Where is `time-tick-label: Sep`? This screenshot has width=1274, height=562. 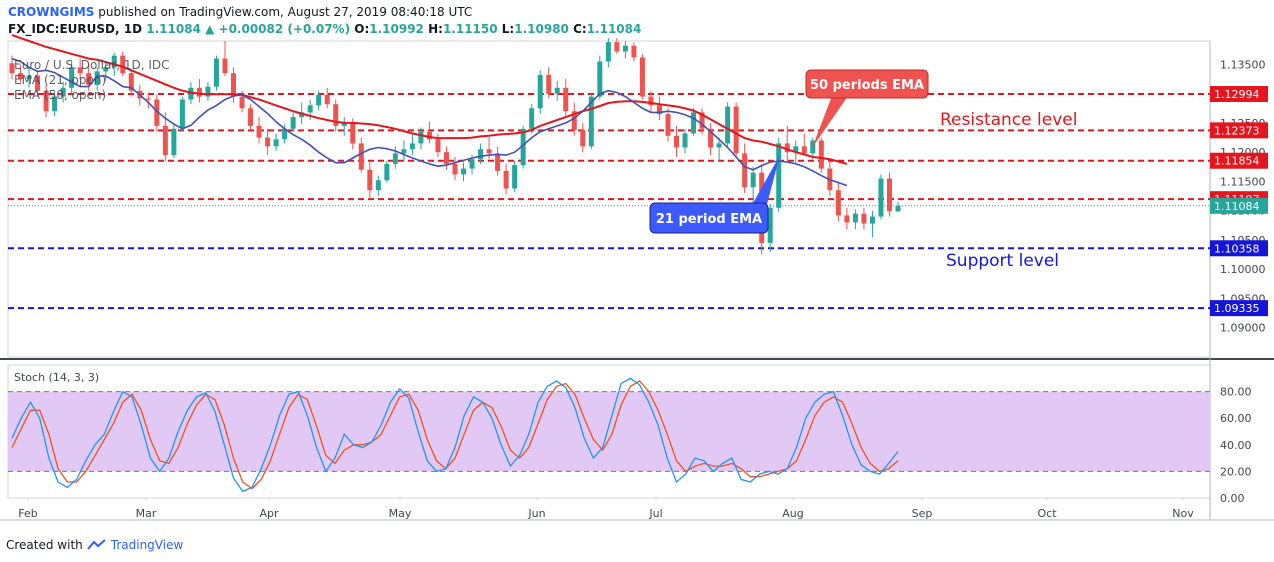 time-tick-label: Sep is located at coordinates (922, 513).